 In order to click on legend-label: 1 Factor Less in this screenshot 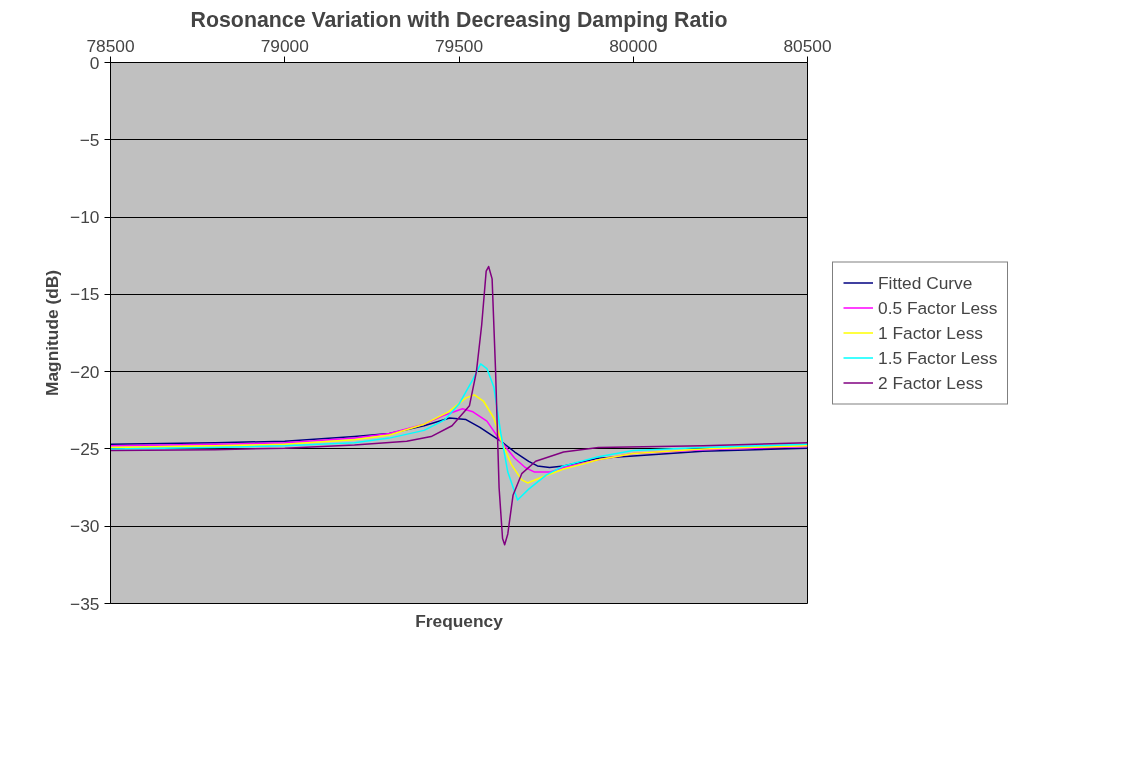, I will do `click(930, 332)`.